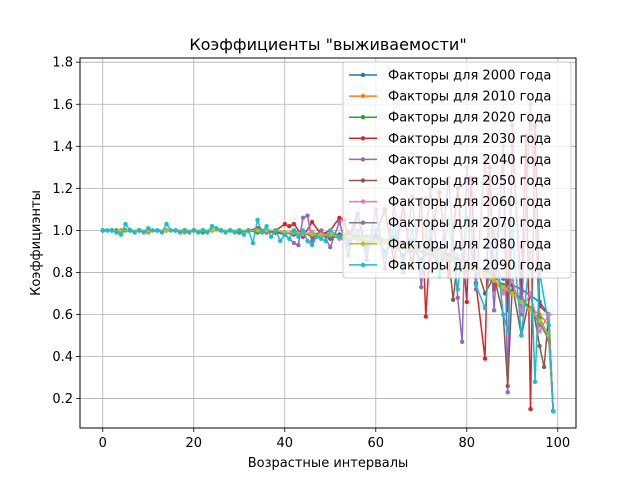  Describe the element at coordinates (66, 231) in the screenshot. I see `y-axis-ticks: 0.2 0.4 0.6 0.8 1.0 1.2 1.4 1.6 1.8` at that location.